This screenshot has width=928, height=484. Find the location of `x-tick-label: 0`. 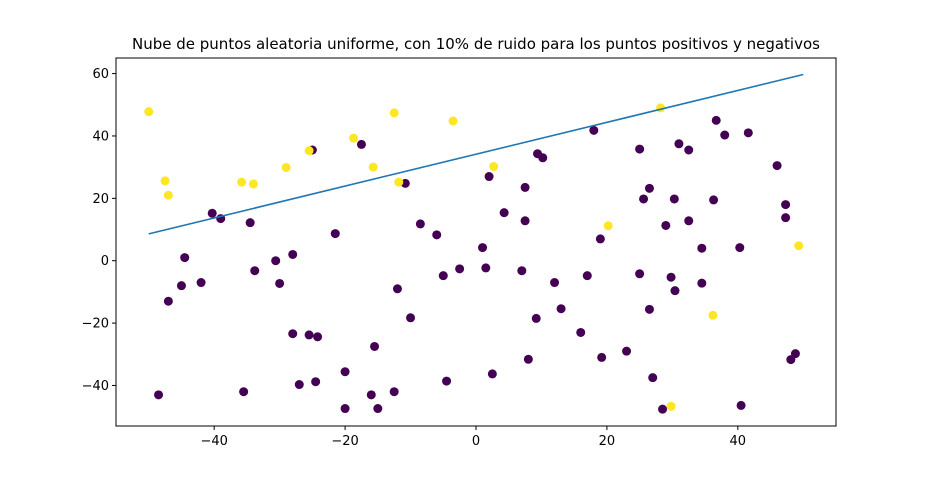

x-tick-label: 0 is located at coordinates (476, 441).